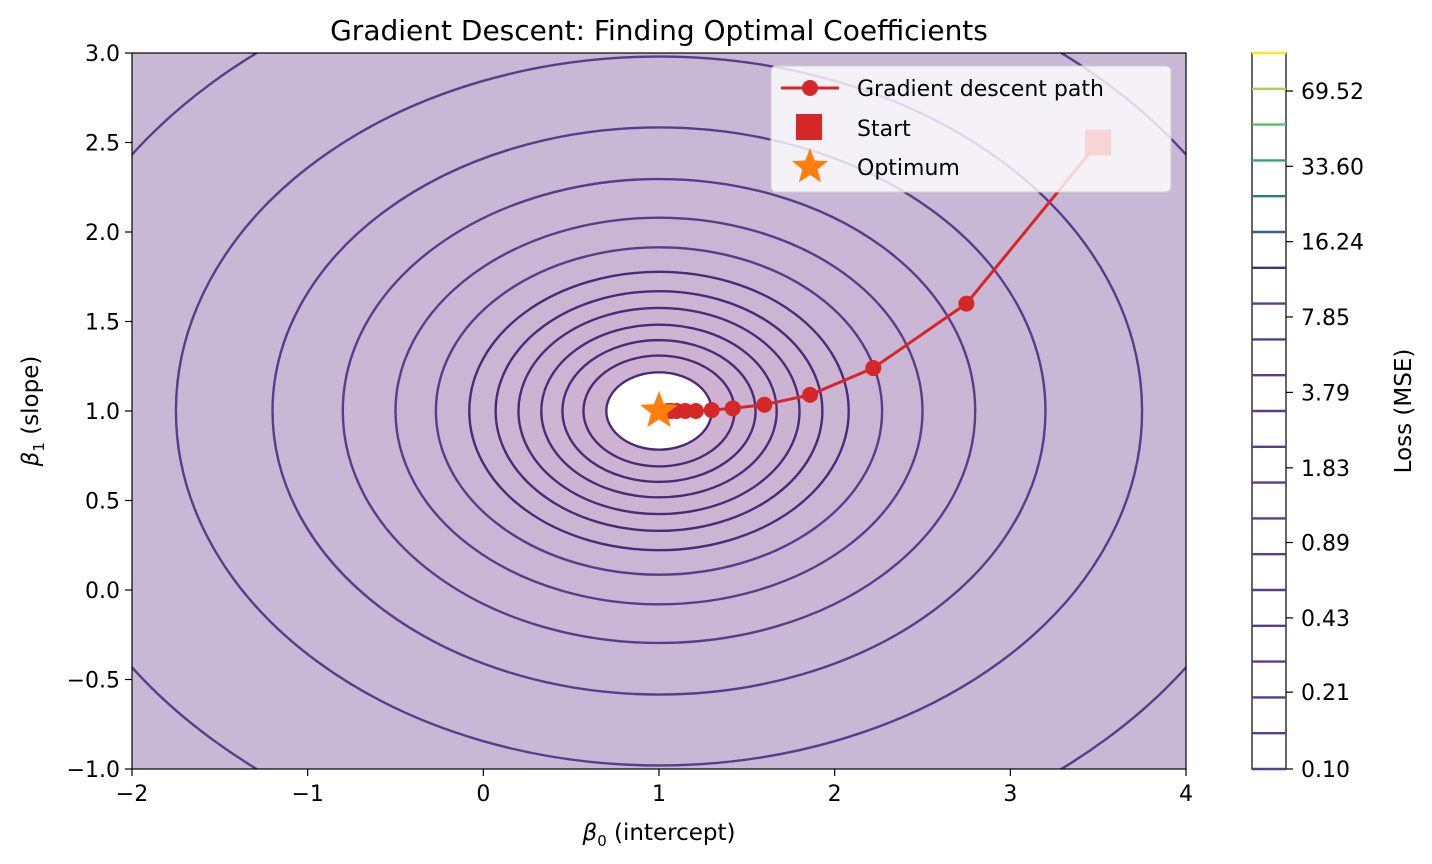  Describe the element at coordinates (1332, 92) in the screenshot. I see `colorbar-tick-label: 69.52` at that location.